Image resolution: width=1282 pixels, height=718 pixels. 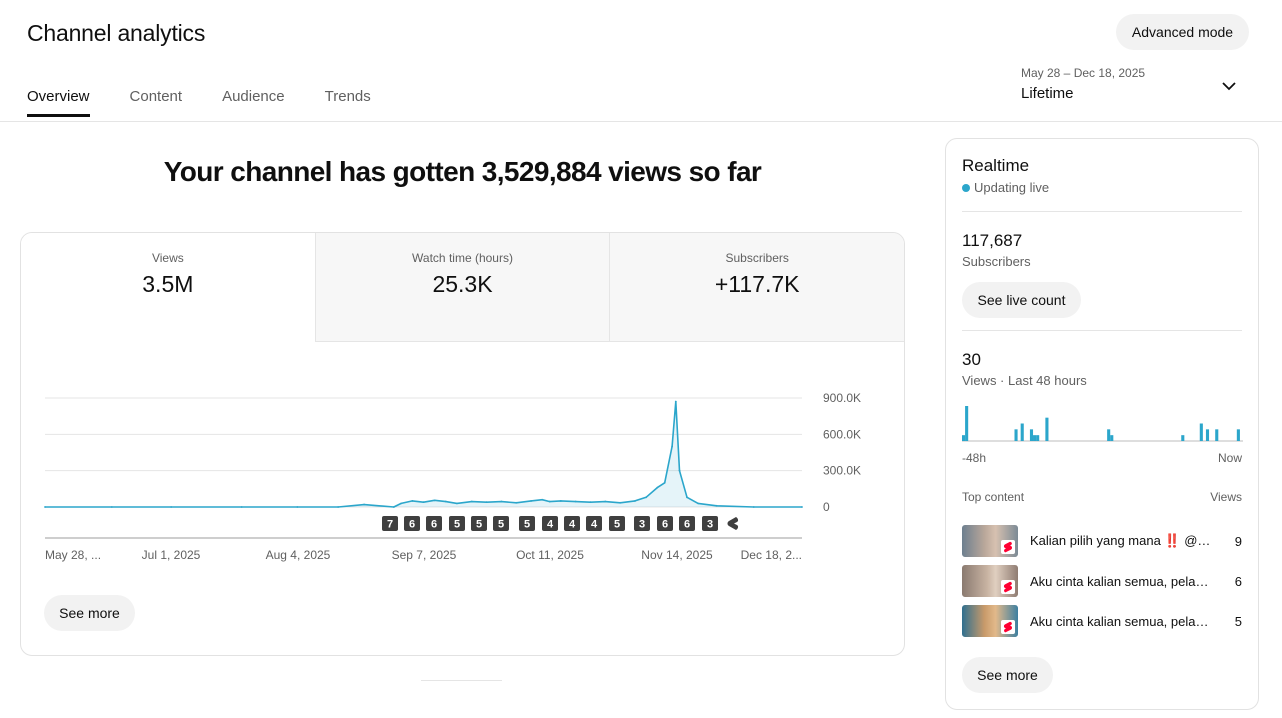 What do you see at coordinates (1007, 675) in the screenshot?
I see `see-more-top-content-button: See more` at bounding box center [1007, 675].